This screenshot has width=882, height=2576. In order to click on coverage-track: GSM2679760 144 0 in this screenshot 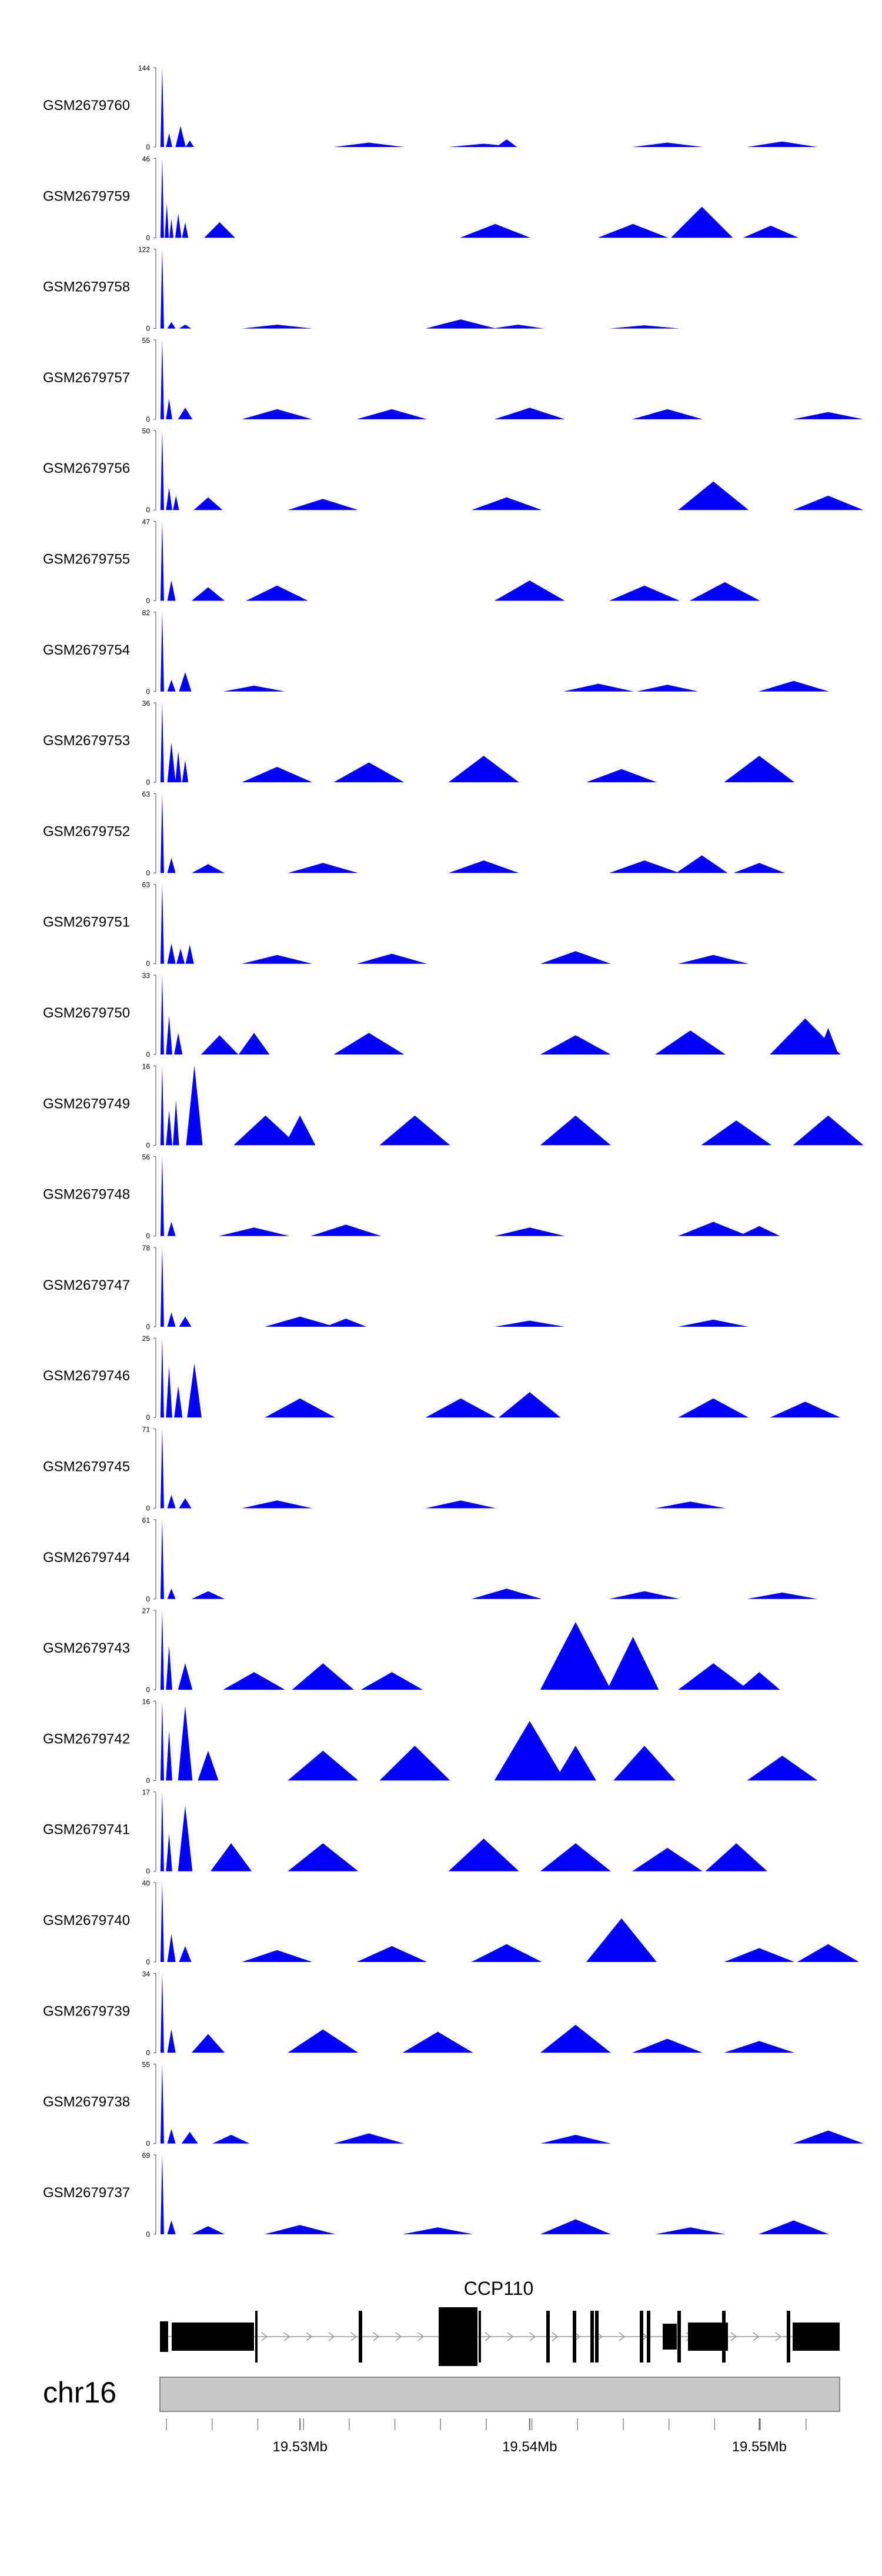, I will do `click(441, 107)`.